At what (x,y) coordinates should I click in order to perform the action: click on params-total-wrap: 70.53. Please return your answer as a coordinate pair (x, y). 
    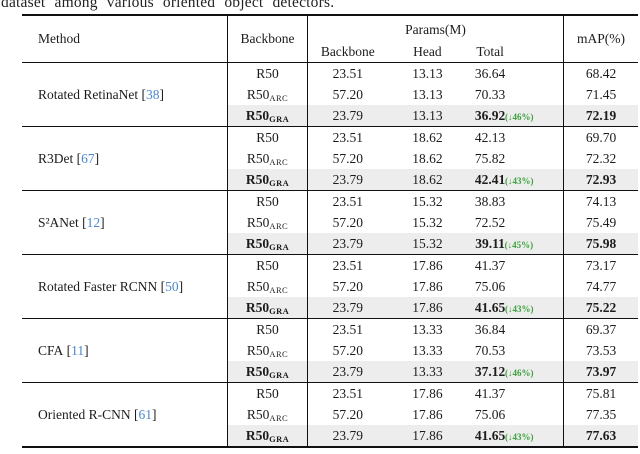
    Looking at the image, I should click on (490, 351).